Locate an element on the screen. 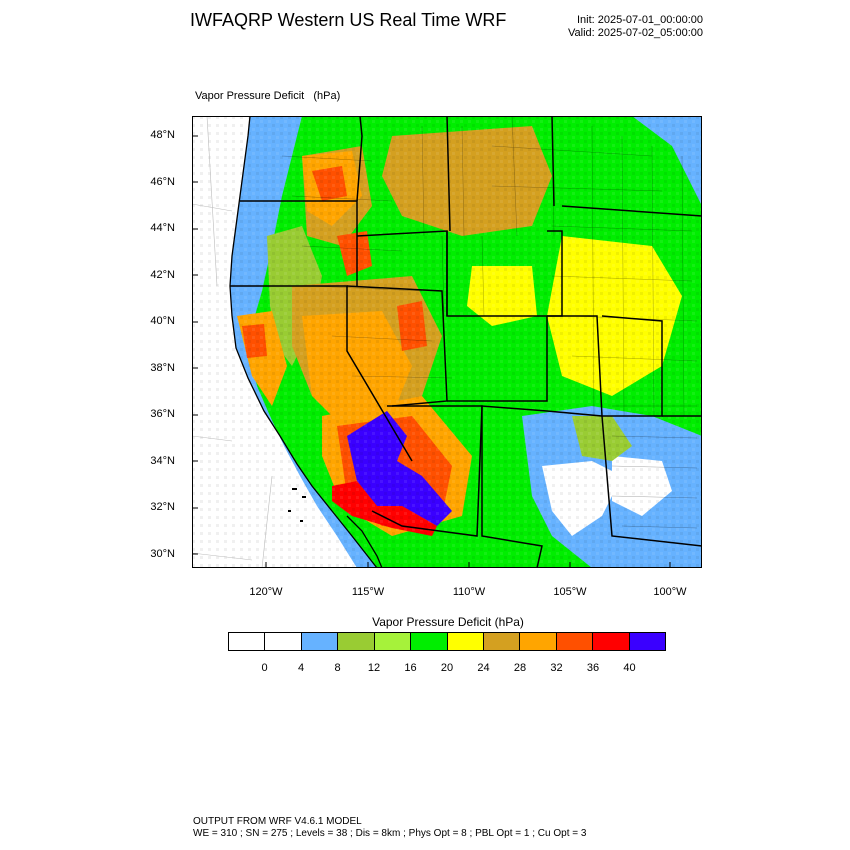 The height and width of the screenshot is (850, 850). init-time: Init: 2025-07-01_00:00:00 is located at coordinates (640, 20).